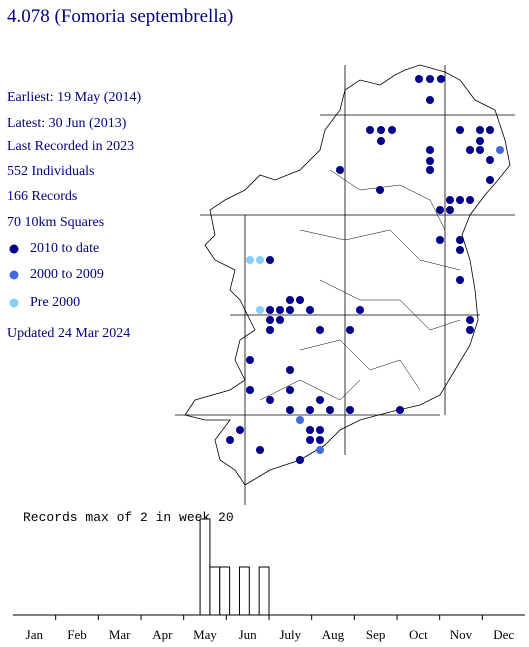  I want to click on legend-label: Pre 2000, so click(55, 302).